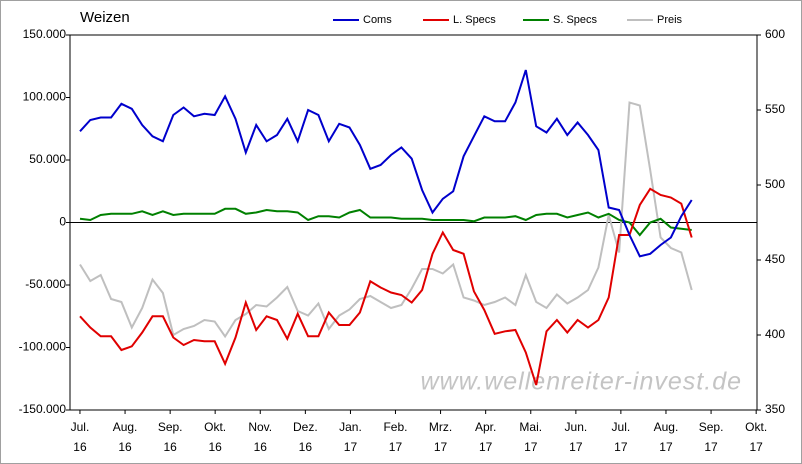 The width and height of the screenshot is (802, 464). I want to click on y-tick-label: 50.000, so click(47, 159).